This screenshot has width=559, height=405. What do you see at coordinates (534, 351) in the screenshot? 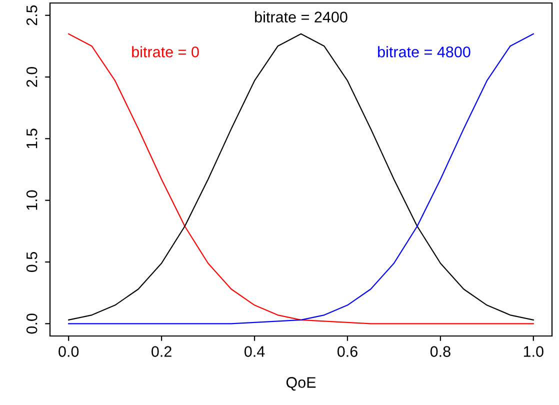
I see `x-tick-label: 1.0` at bounding box center [534, 351].